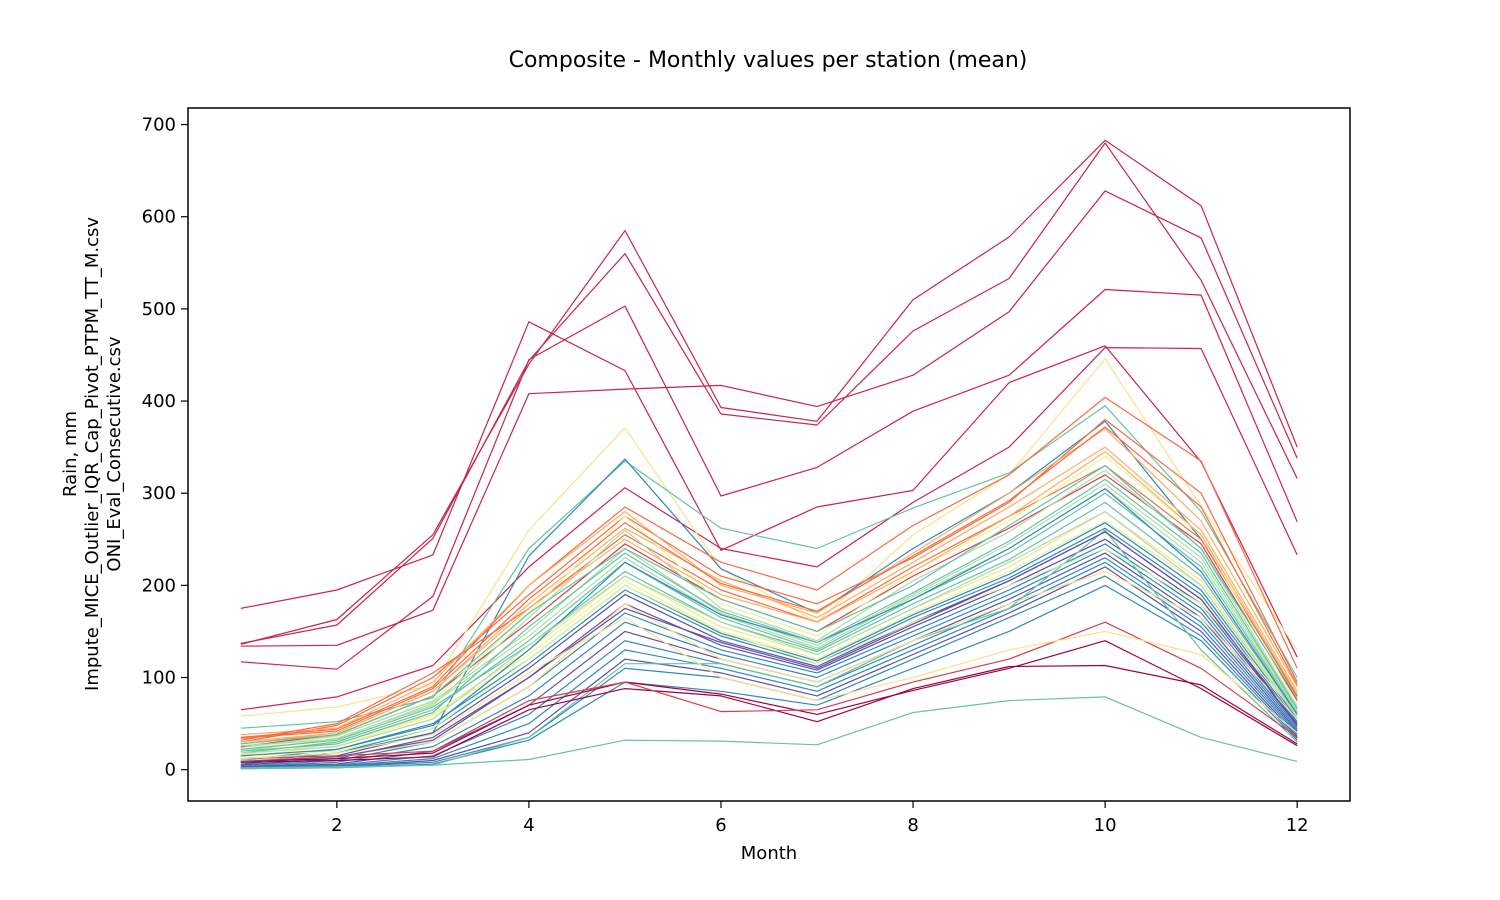 This screenshot has height=900, width=1500. Describe the element at coordinates (70, 454) in the screenshot. I see `y-axis-label-line-1: Rain, mm` at that location.